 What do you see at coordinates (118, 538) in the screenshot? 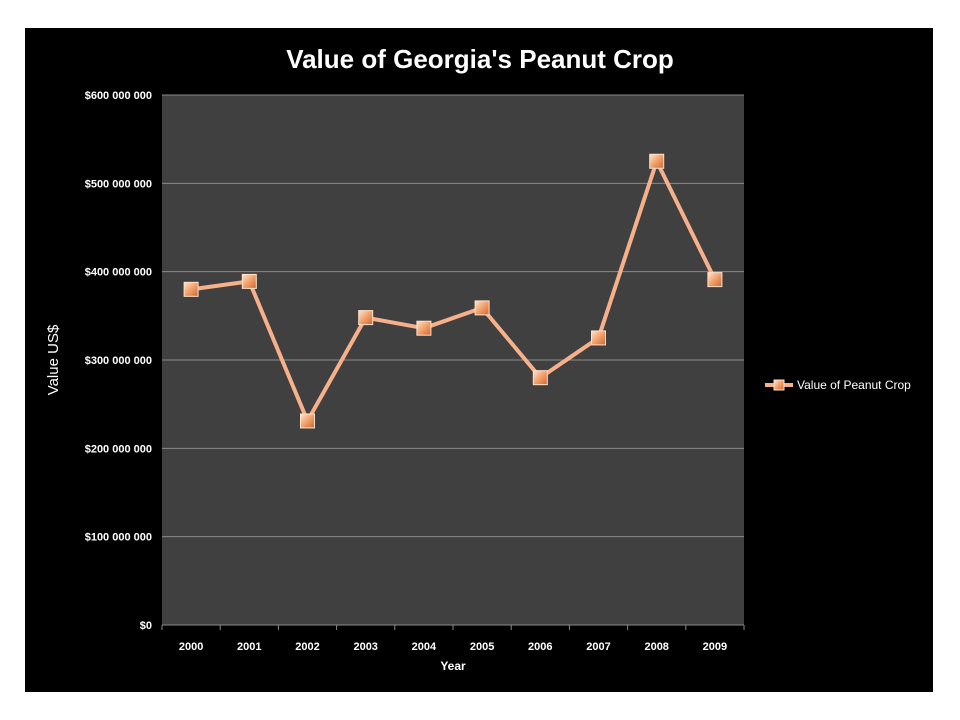
I see `y-tick-label: $100 000 000` at bounding box center [118, 538].